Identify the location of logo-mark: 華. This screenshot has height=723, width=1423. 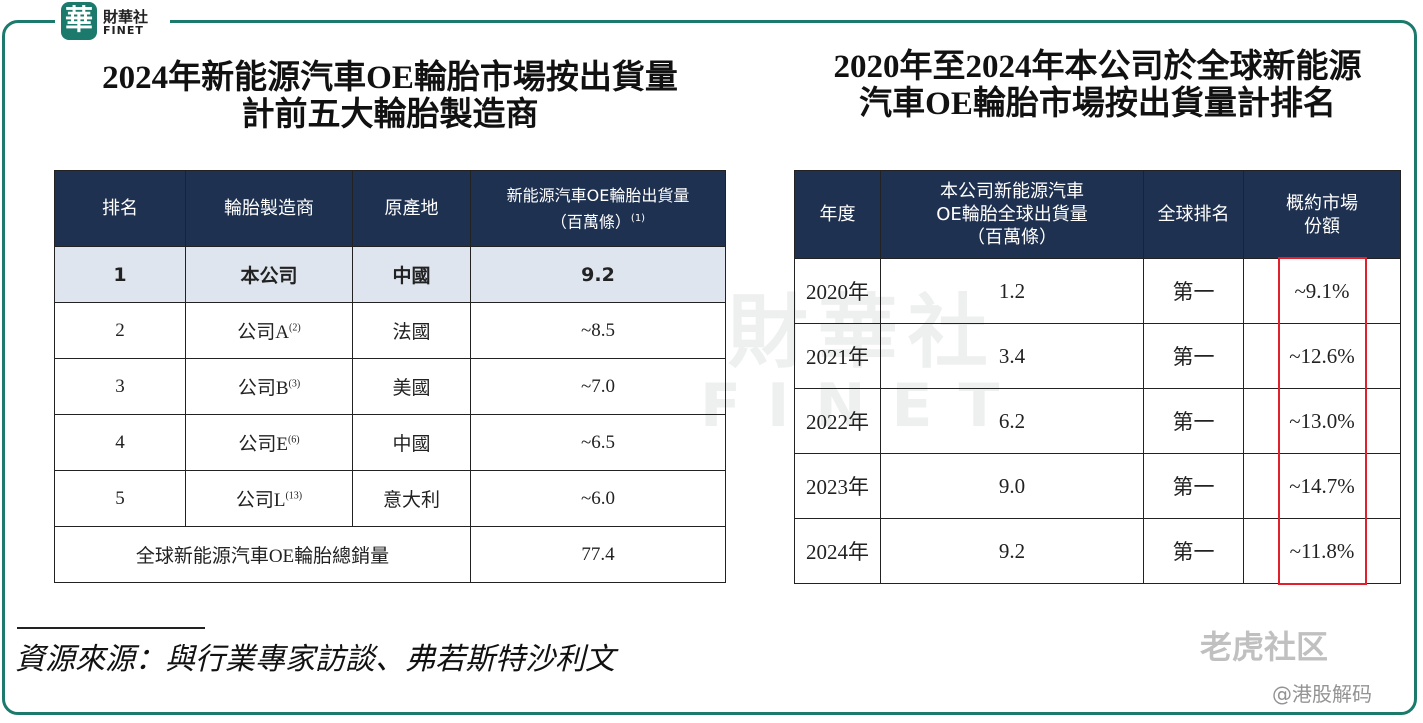
(79, 21).